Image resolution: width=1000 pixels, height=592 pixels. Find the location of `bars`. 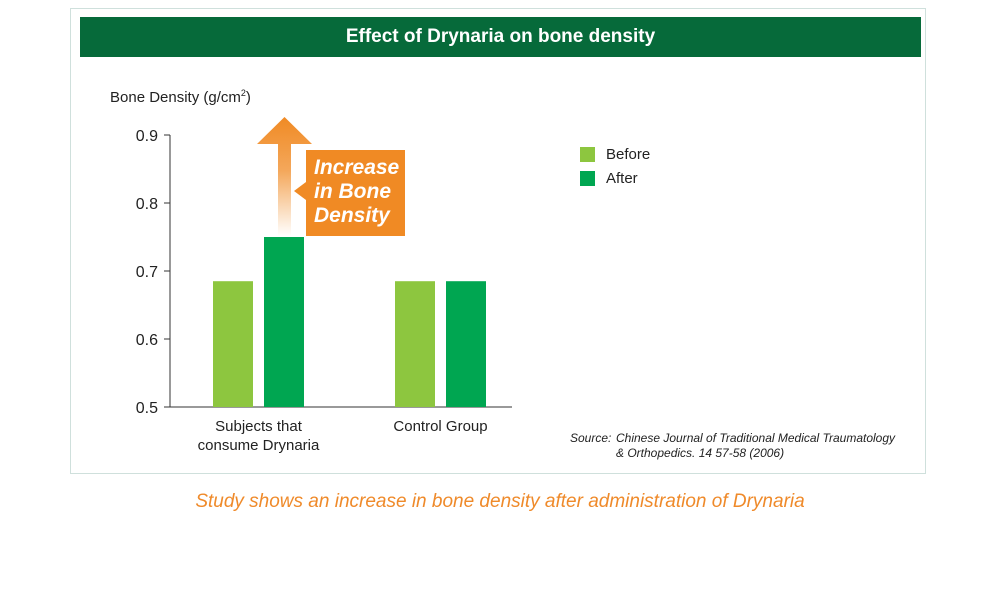

bars is located at coordinates (349, 322).